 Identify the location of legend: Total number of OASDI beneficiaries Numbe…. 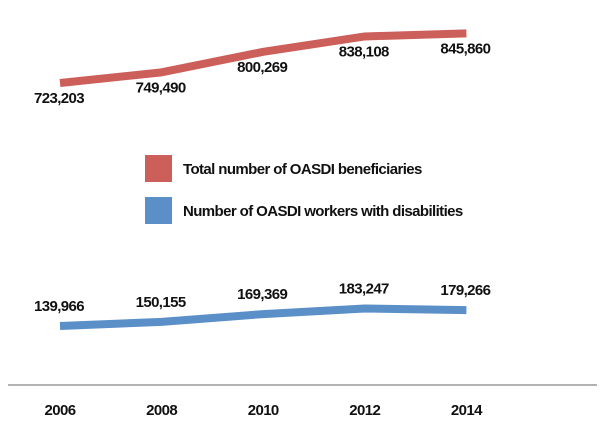
(304, 189).